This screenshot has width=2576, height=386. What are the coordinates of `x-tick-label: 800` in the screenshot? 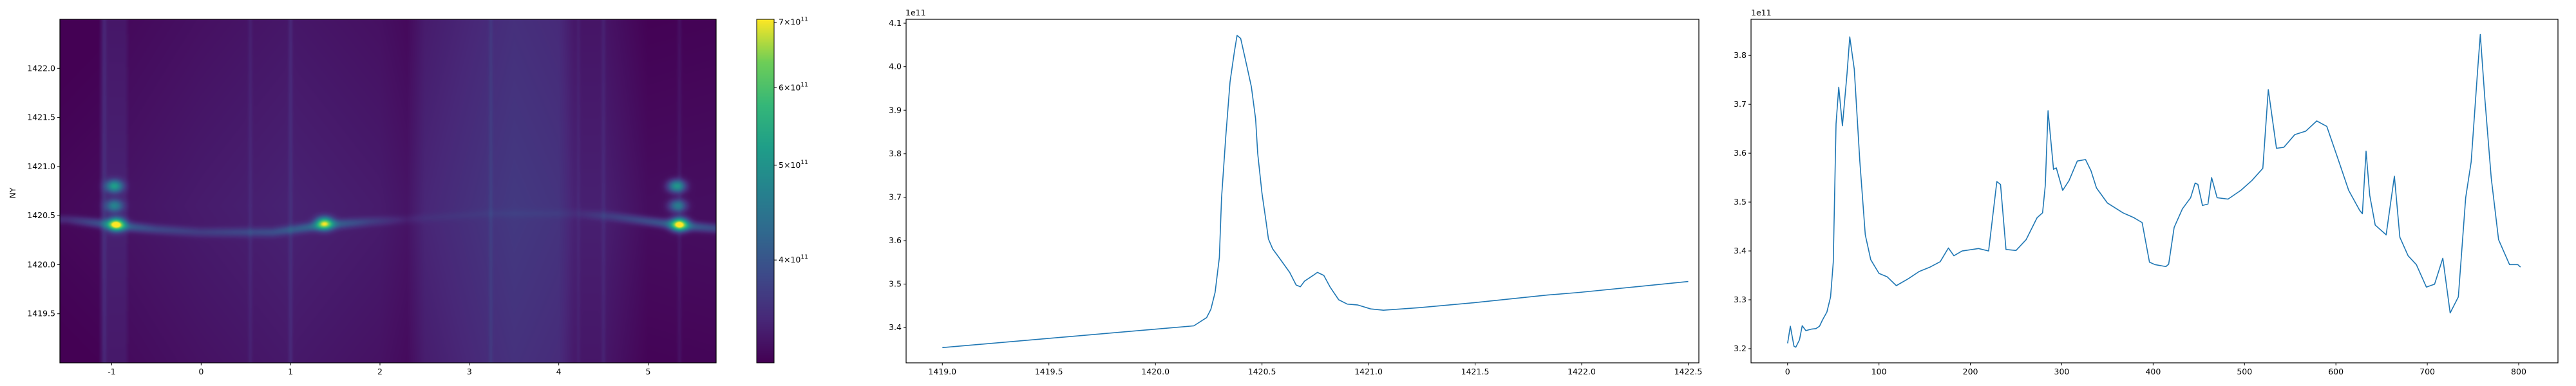 It's located at (2518, 371).